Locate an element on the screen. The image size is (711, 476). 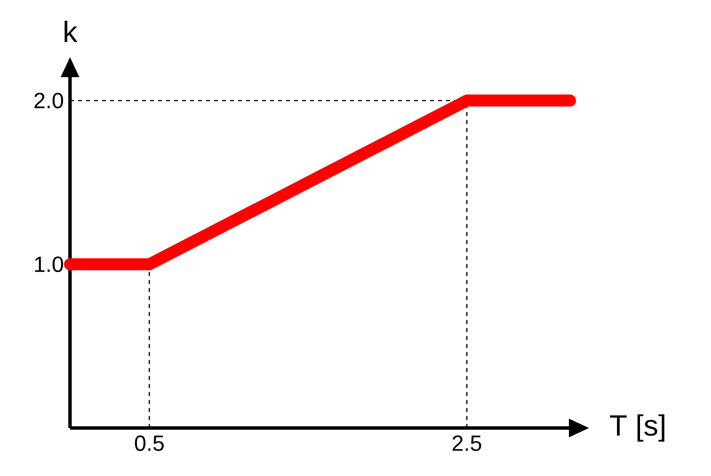
x-tick-label: 0.5 is located at coordinates (149, 443).